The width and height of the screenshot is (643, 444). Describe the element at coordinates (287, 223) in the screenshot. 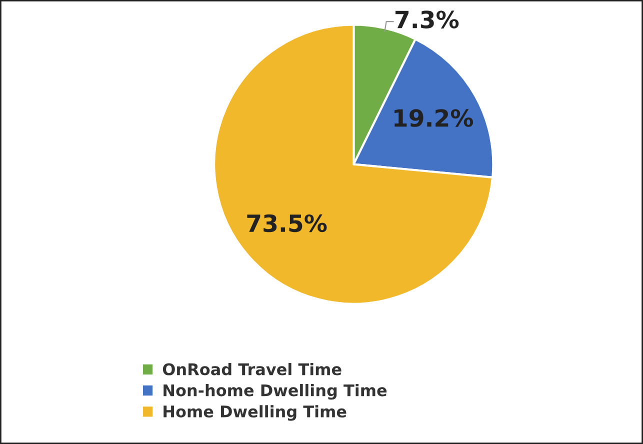

I see `data-label: 73.5%` at that location.